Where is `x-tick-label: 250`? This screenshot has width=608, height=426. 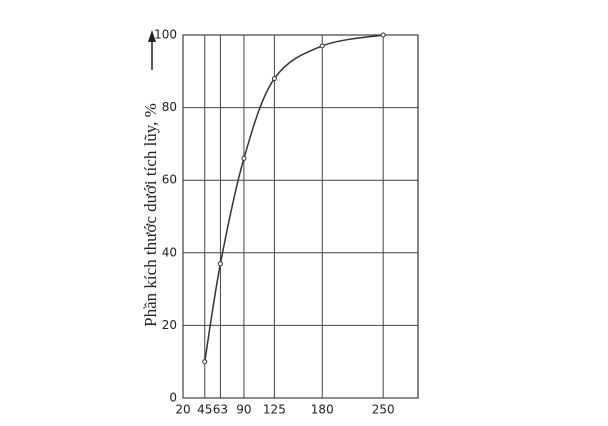 x-tick-label: 250 is located at coordinates (383, 410).